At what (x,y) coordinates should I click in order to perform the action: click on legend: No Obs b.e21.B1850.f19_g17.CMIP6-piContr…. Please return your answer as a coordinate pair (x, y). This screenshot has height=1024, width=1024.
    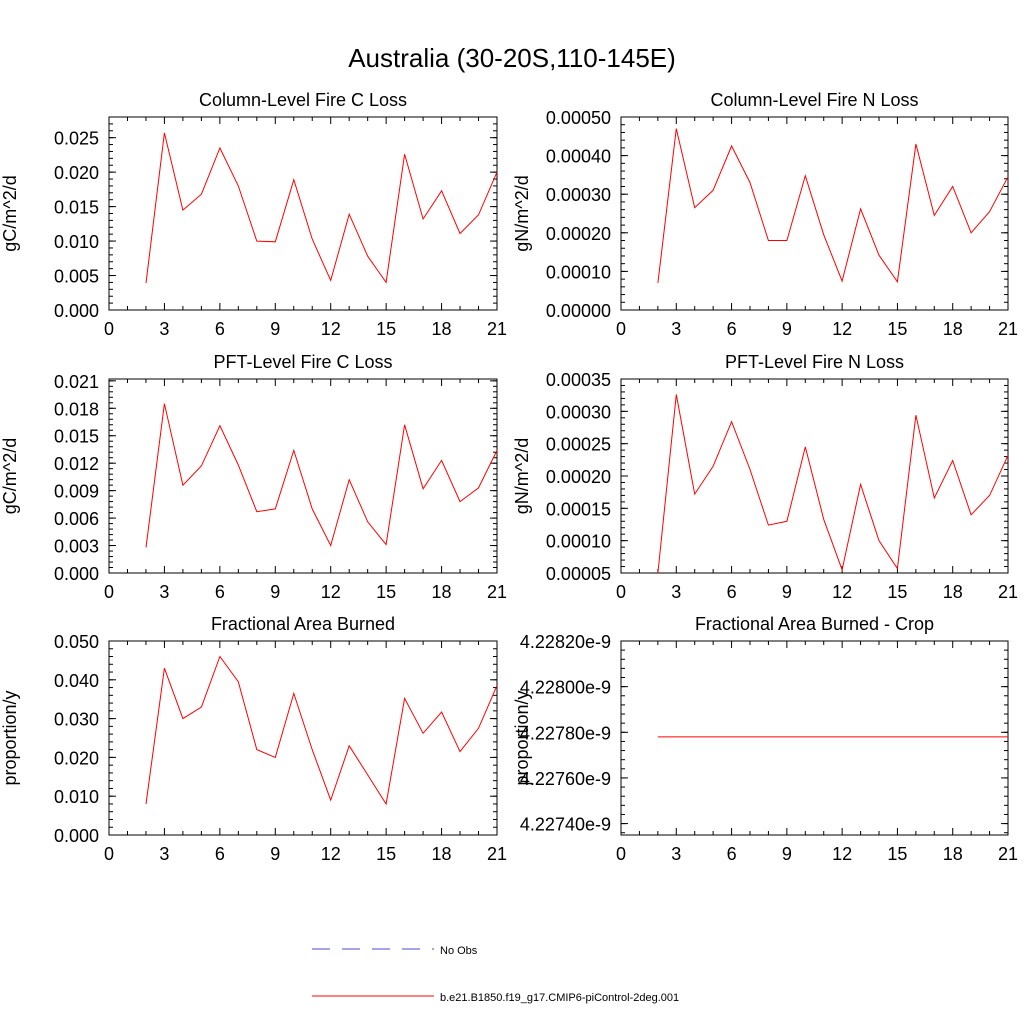
    Looking at the image, I should click on (495, 974).